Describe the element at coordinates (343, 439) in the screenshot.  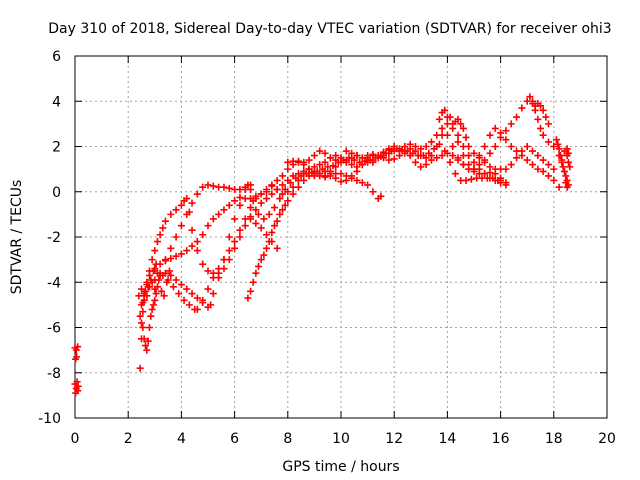
I see `x-tick-labels: 0 2 4 6 8 10 12 14 16 18 20` at that location.